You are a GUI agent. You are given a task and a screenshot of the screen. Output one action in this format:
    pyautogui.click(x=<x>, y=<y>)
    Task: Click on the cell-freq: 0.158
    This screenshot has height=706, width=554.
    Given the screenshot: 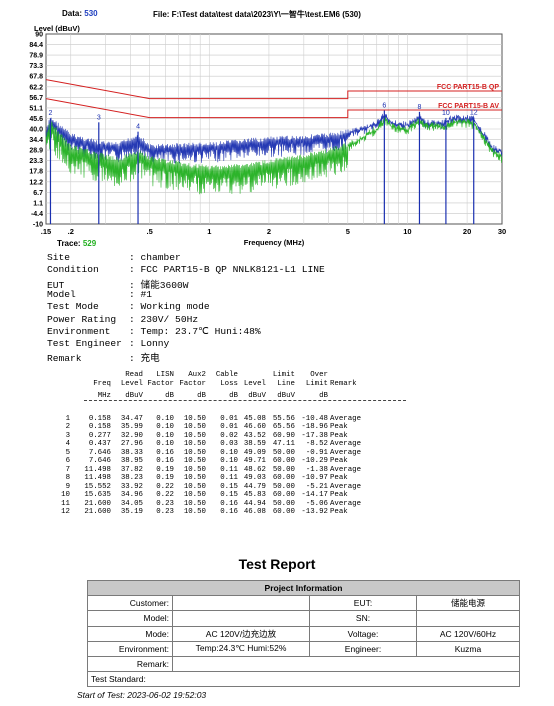 What is the action you would take?
    pyautogui.click(x=99, y=427)
    